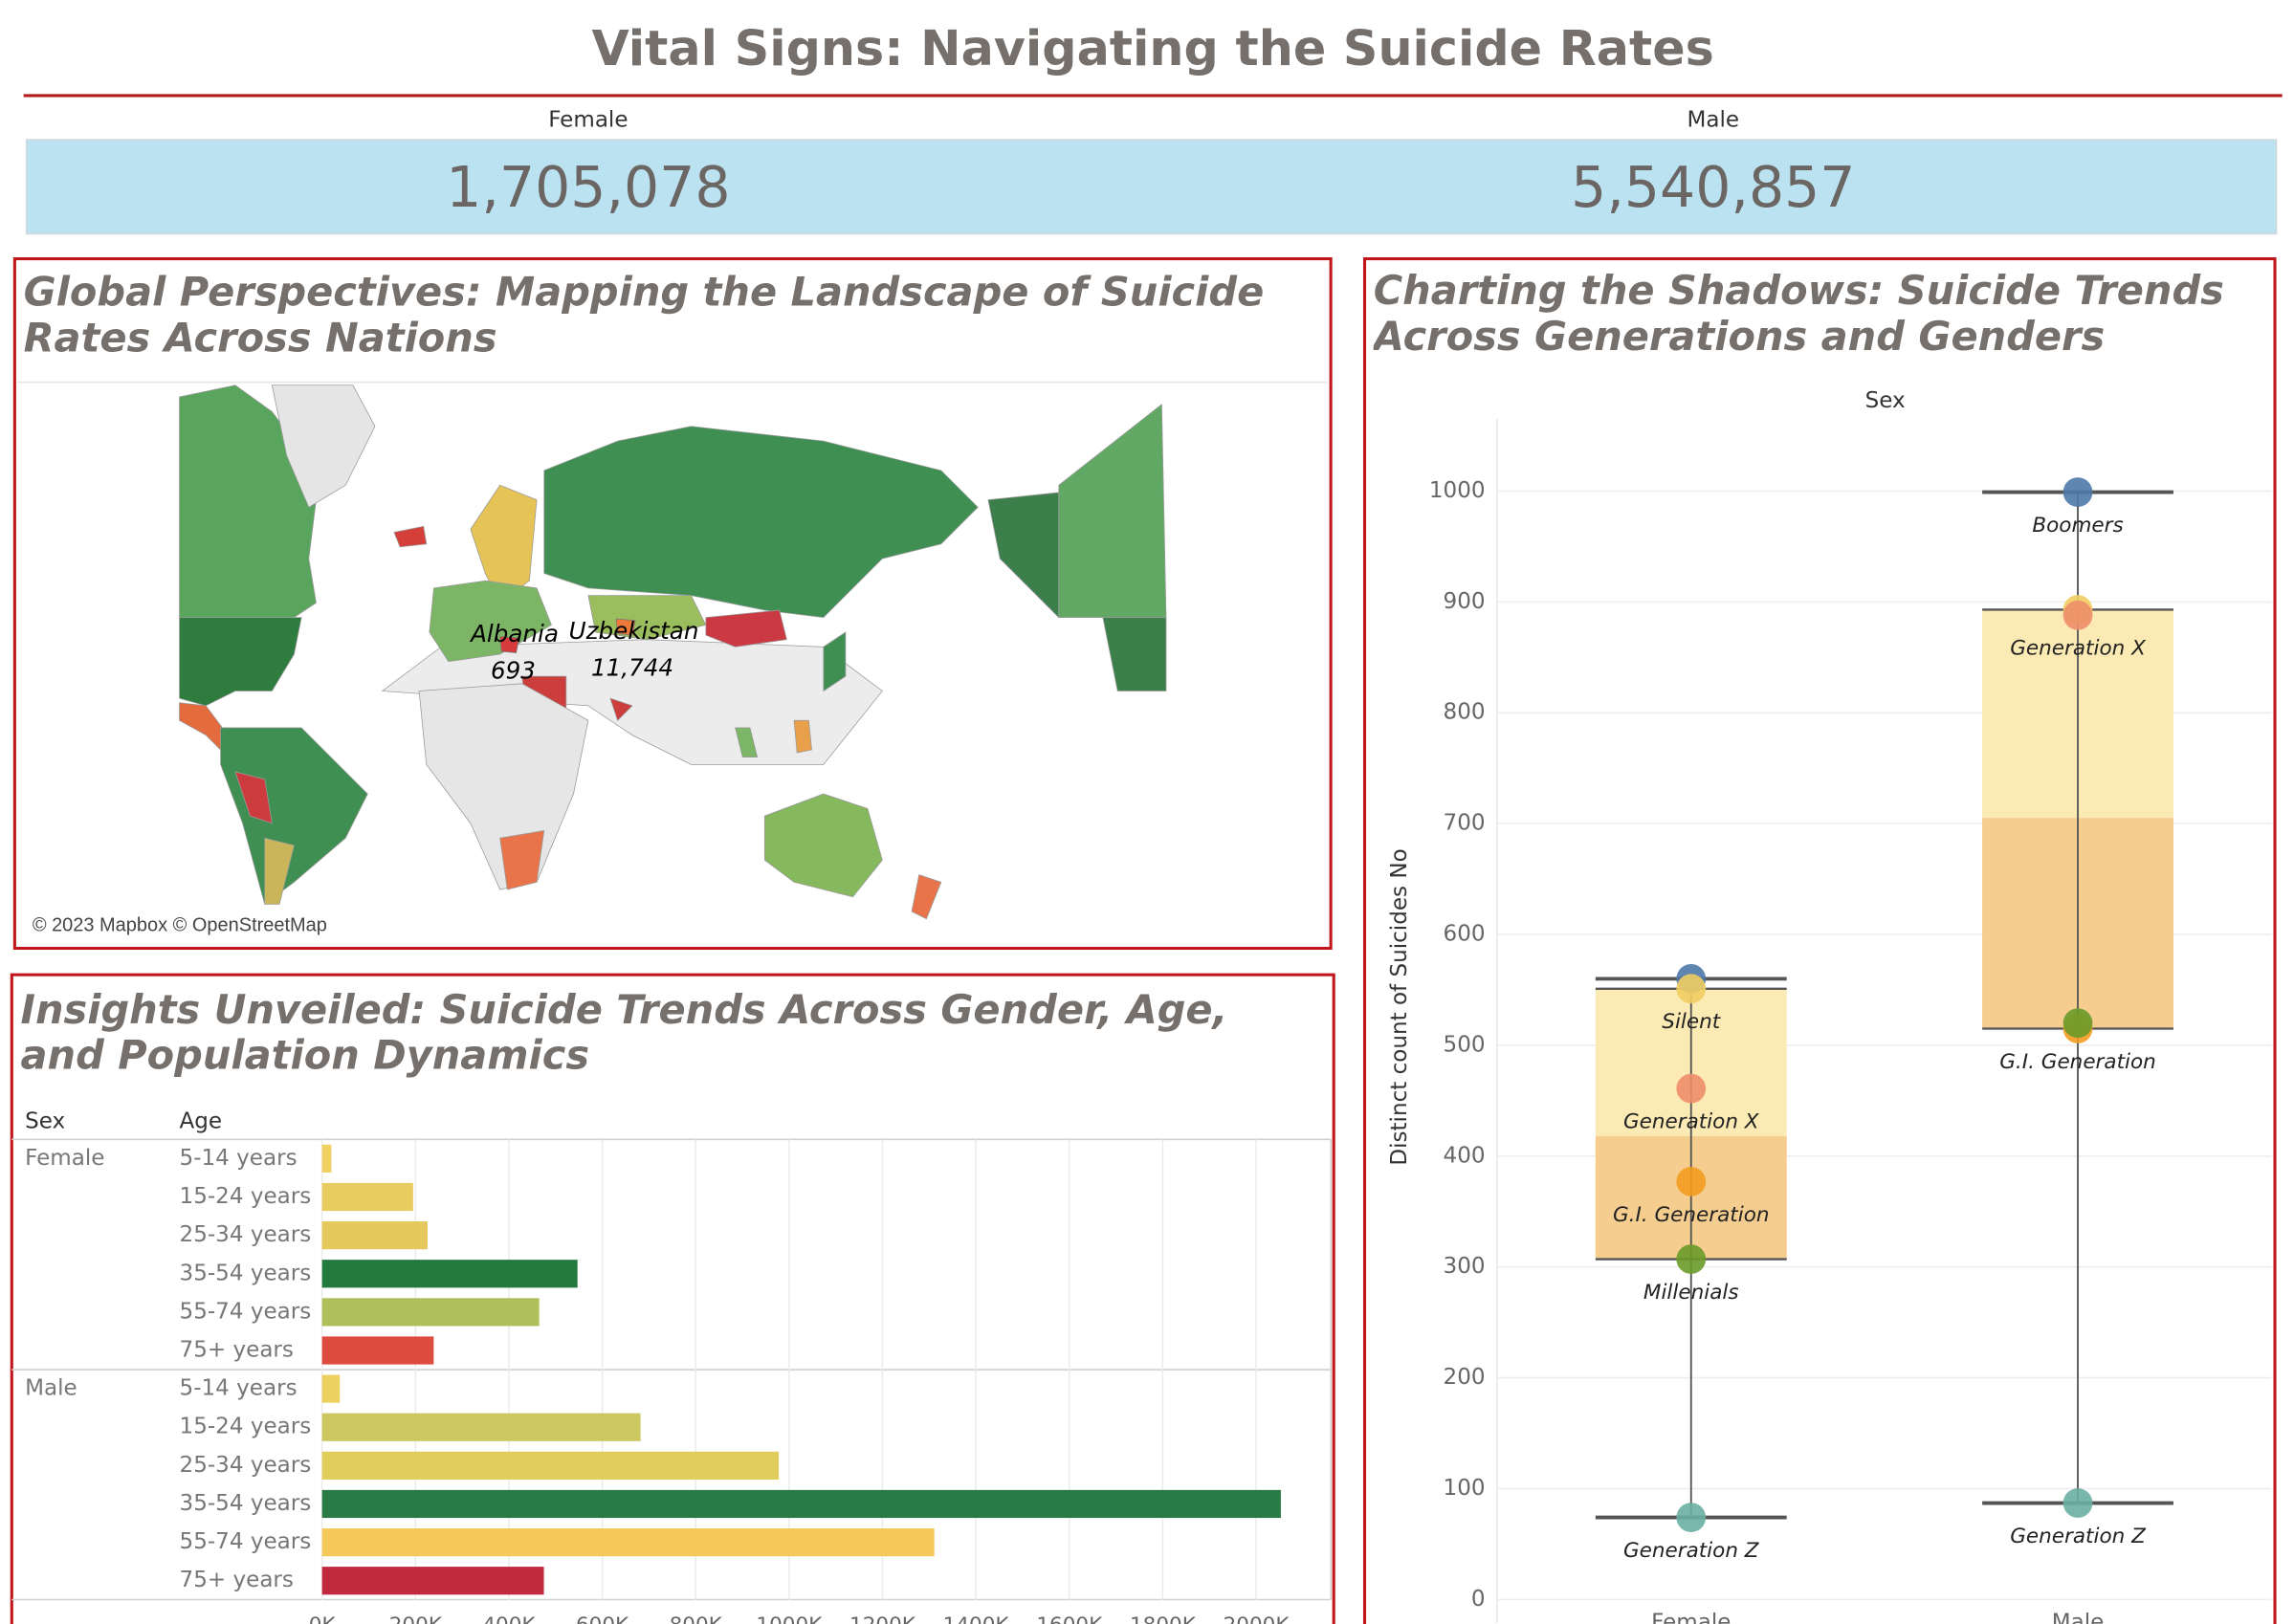 This screenshot has height=1624, width=2294. I want to click on y-tick-label: 400, so click(1465, 1155).